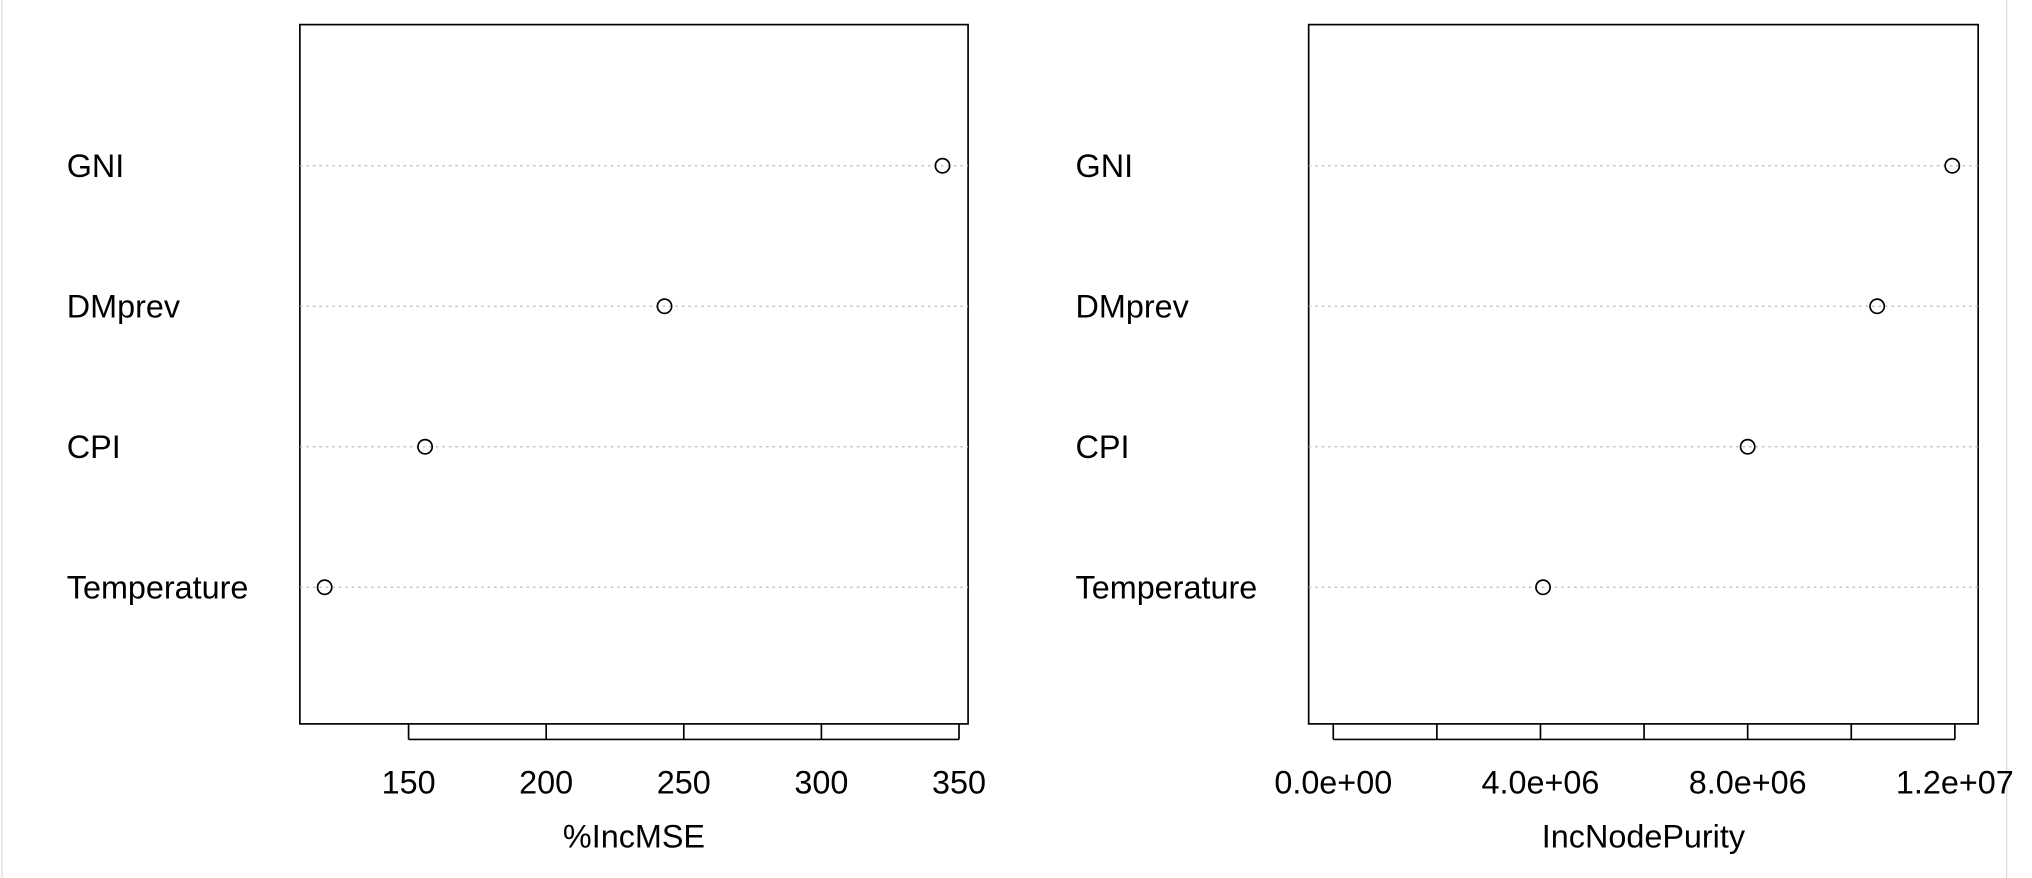 This screenshot has height=878, width=2032. Describe the element at coordinates (546, 782) in the screenshot. I see `x-tick-label: 200` at that location.